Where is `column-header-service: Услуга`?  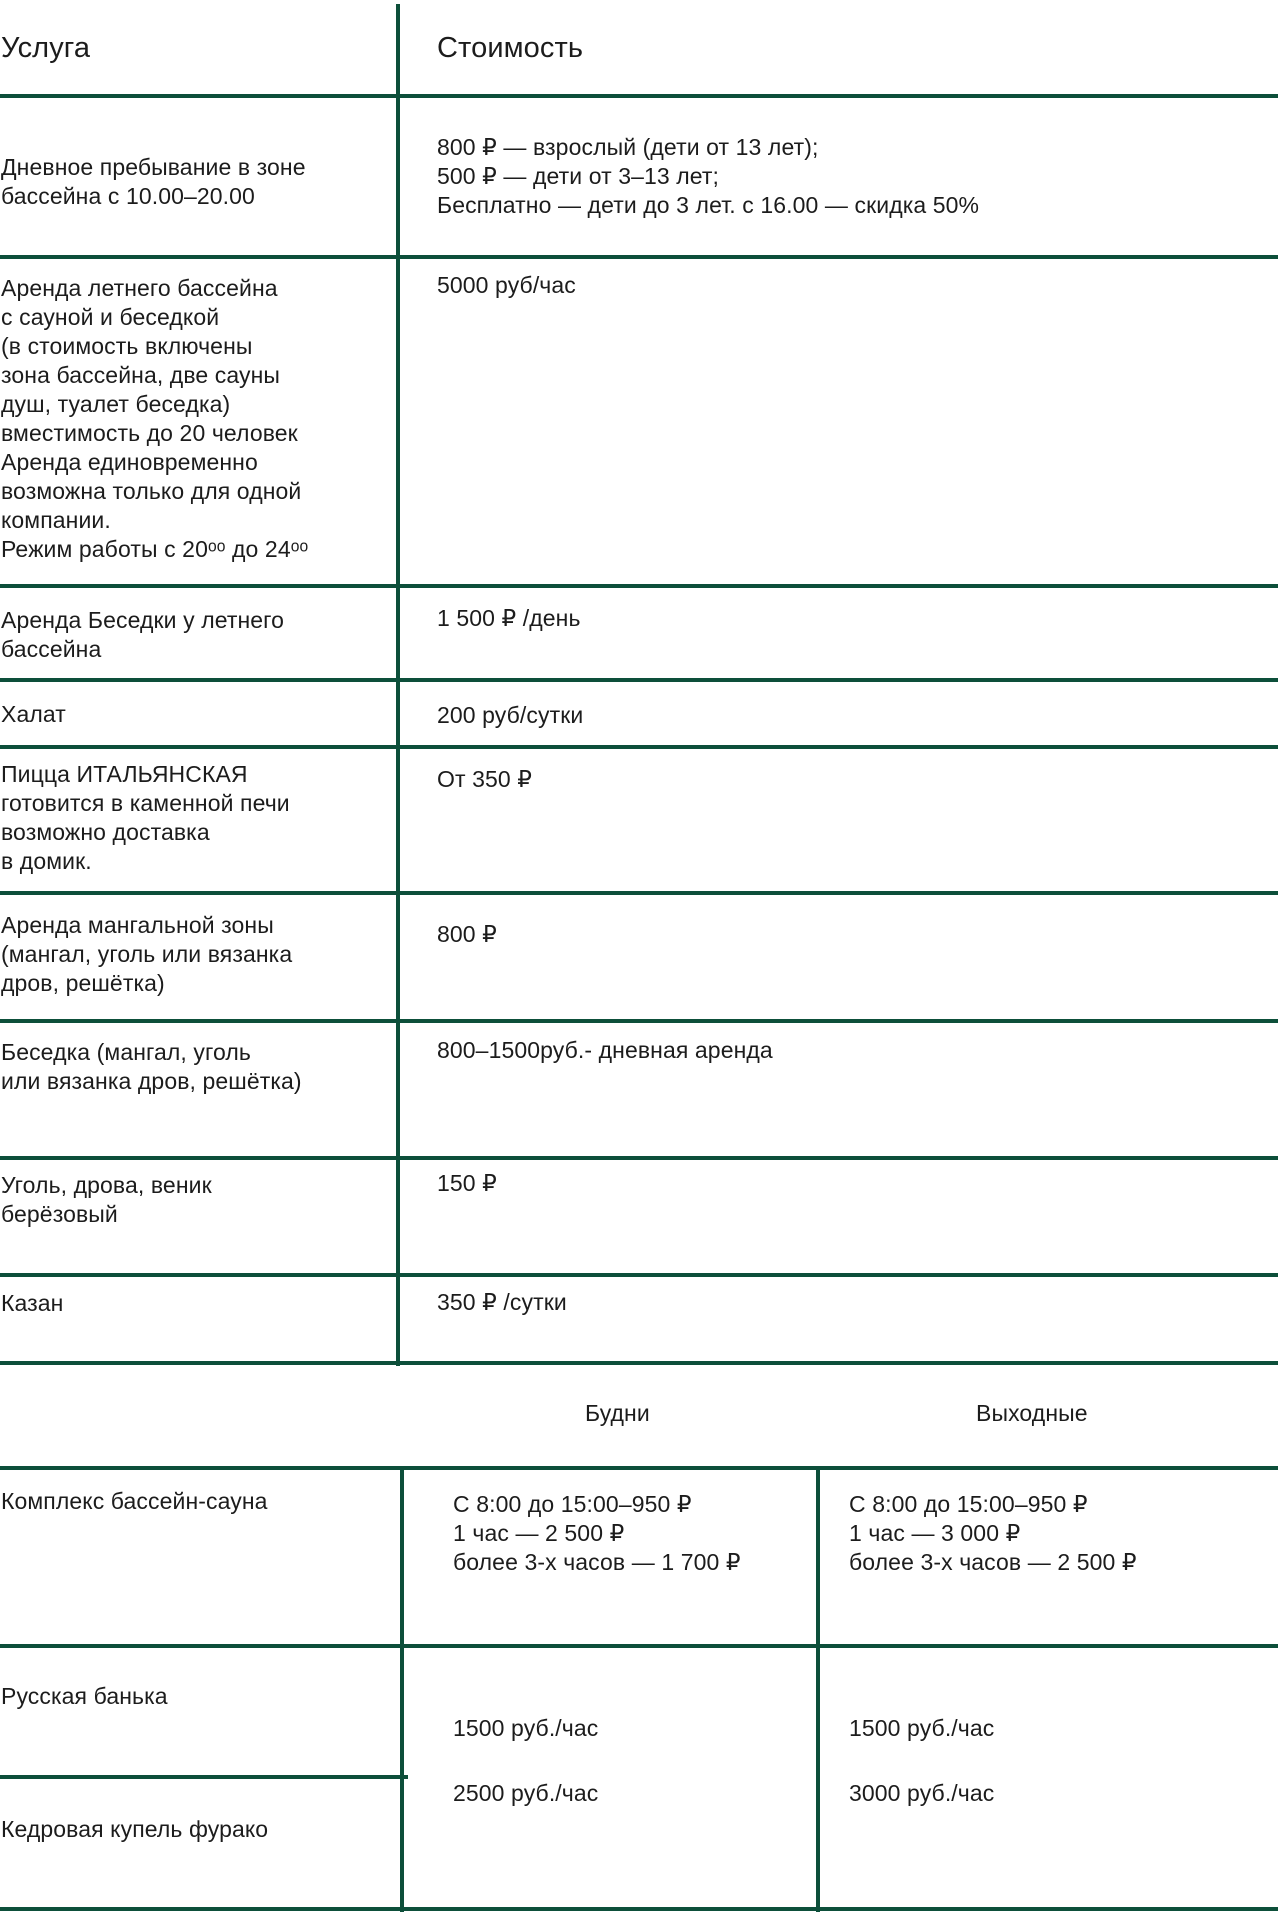
column-header-service: Услуга is located at coordinates (46, 48).